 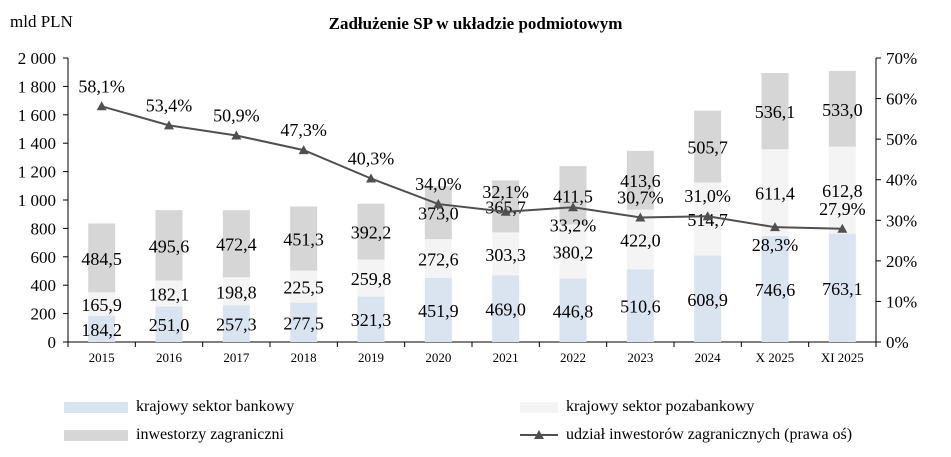 I want to click on bar-data-label: 608,9, so click(x=707, y=300).